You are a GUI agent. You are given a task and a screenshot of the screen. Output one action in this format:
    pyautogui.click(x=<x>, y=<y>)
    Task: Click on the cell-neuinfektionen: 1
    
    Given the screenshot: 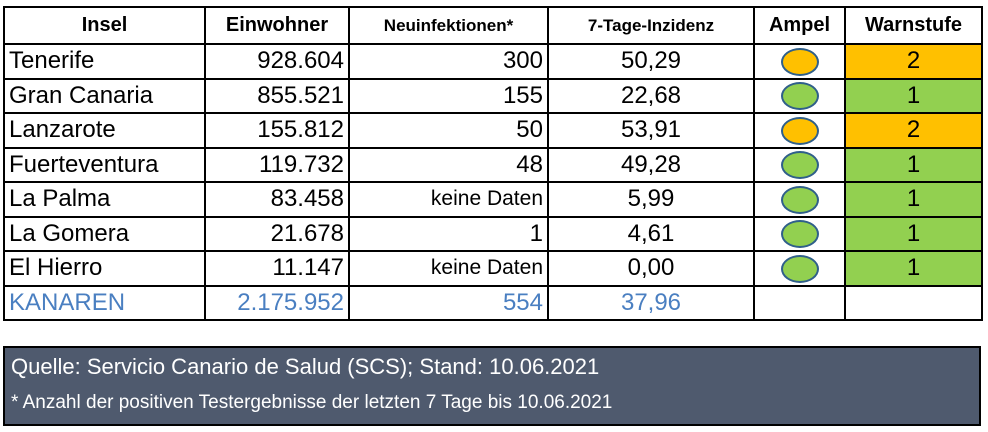 What is the action you would take?
    pyautogui.click(x=448, y=233)
    